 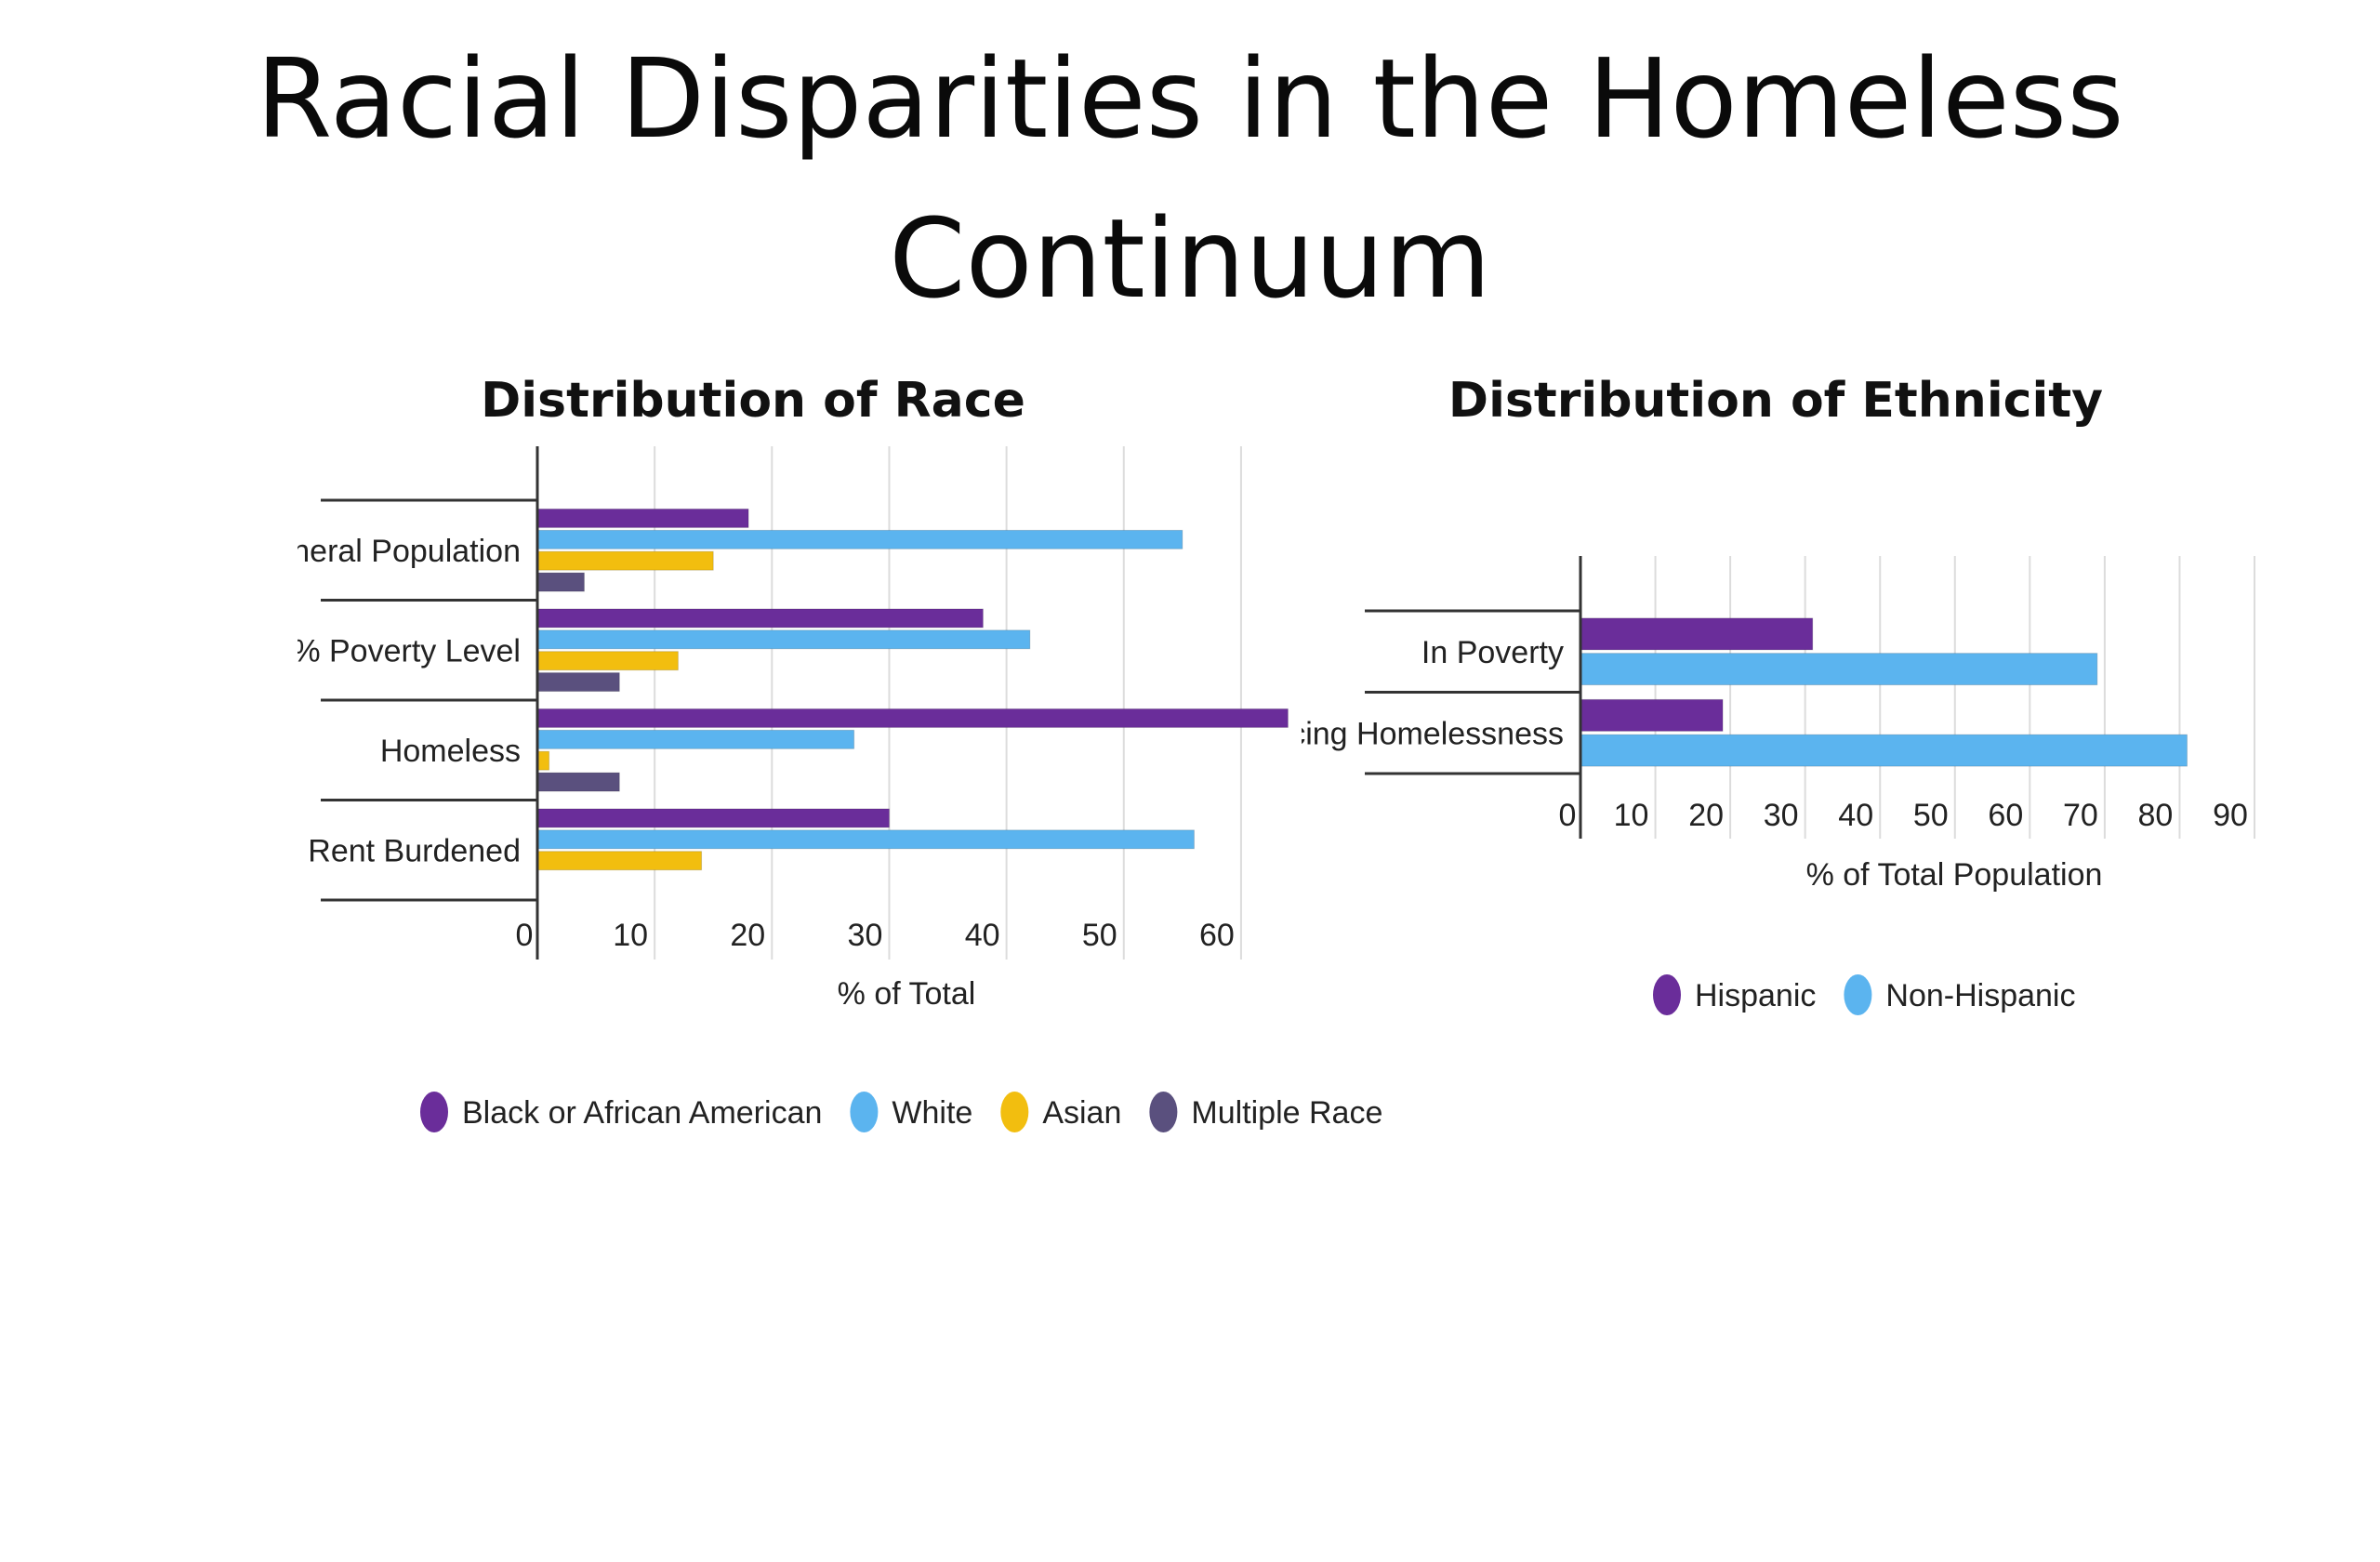 I want to click on legend-swatch-multiple-race, so click(x=1163, y=1112).